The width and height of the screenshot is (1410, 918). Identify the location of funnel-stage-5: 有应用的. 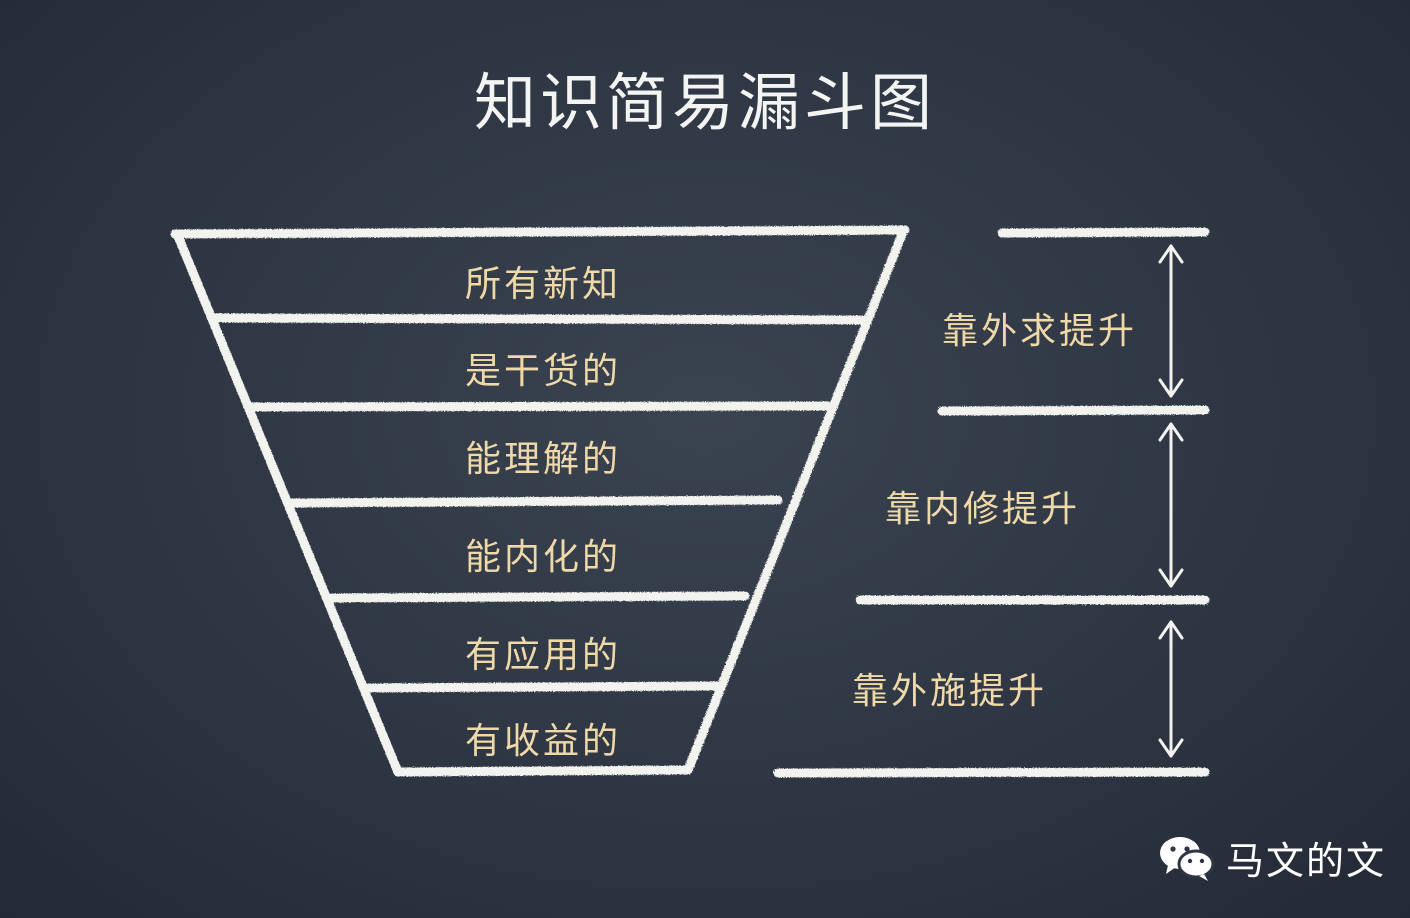
(542, 655).